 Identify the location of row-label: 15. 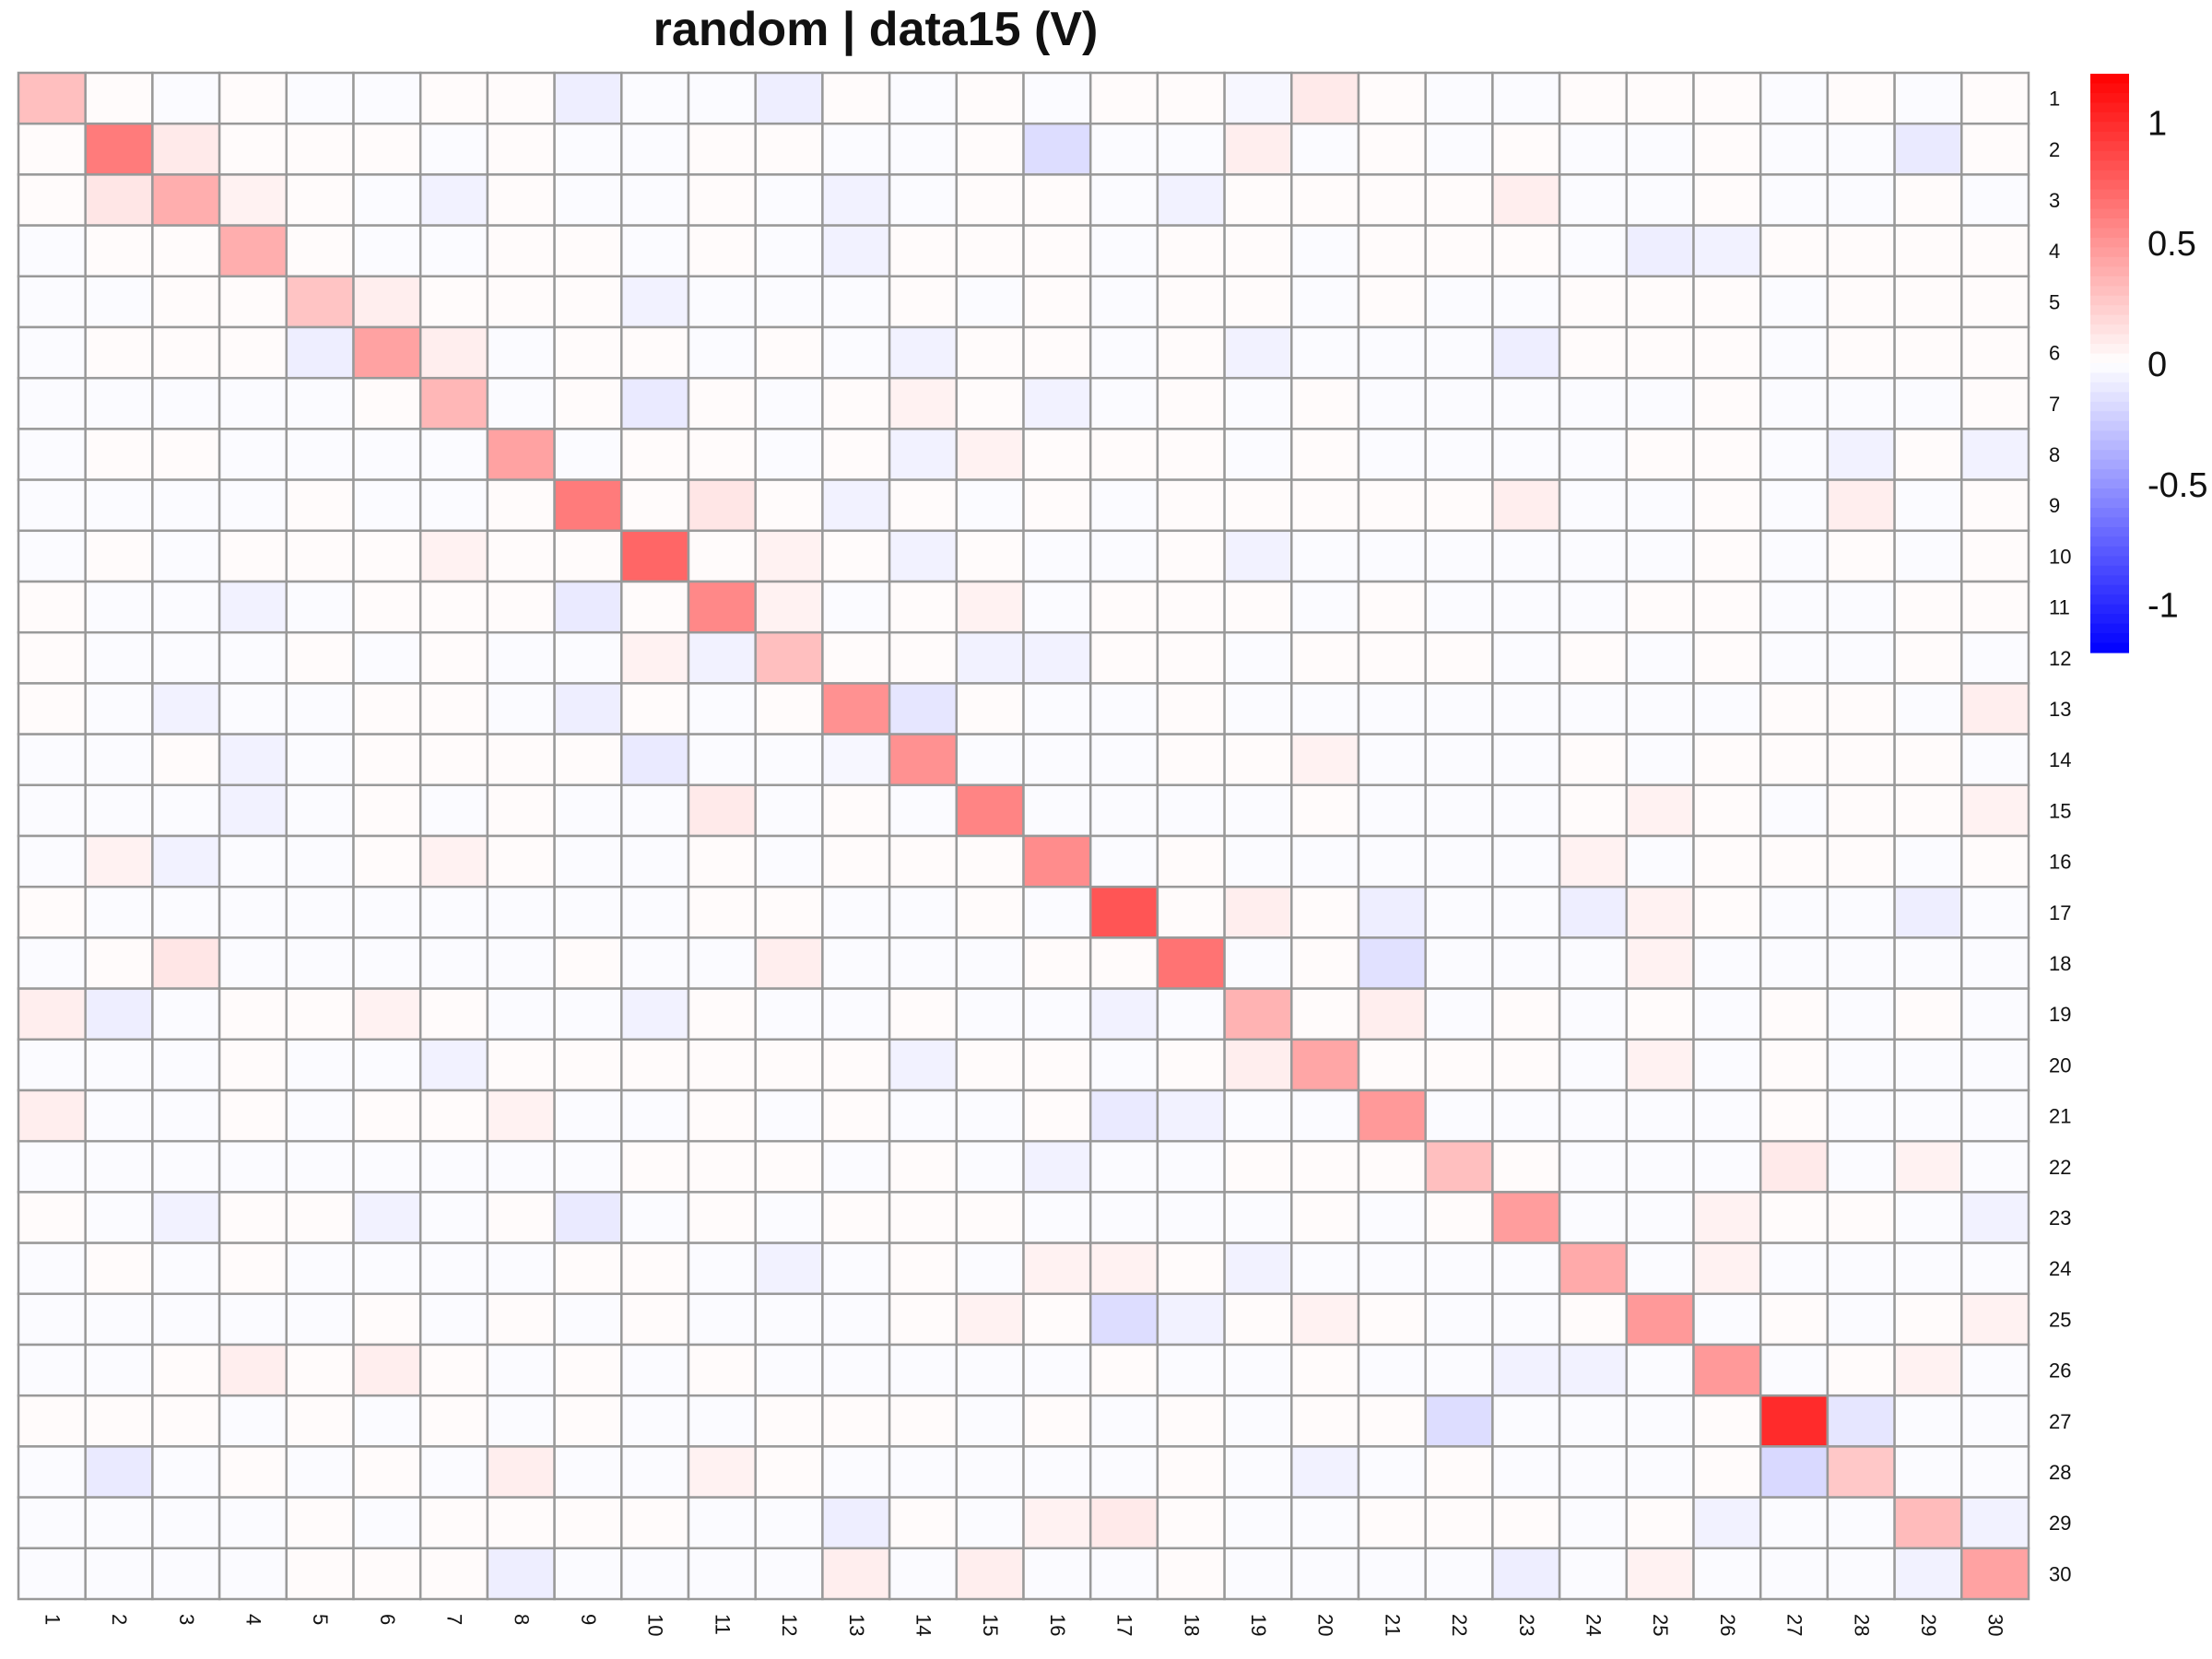
(2060, 810).